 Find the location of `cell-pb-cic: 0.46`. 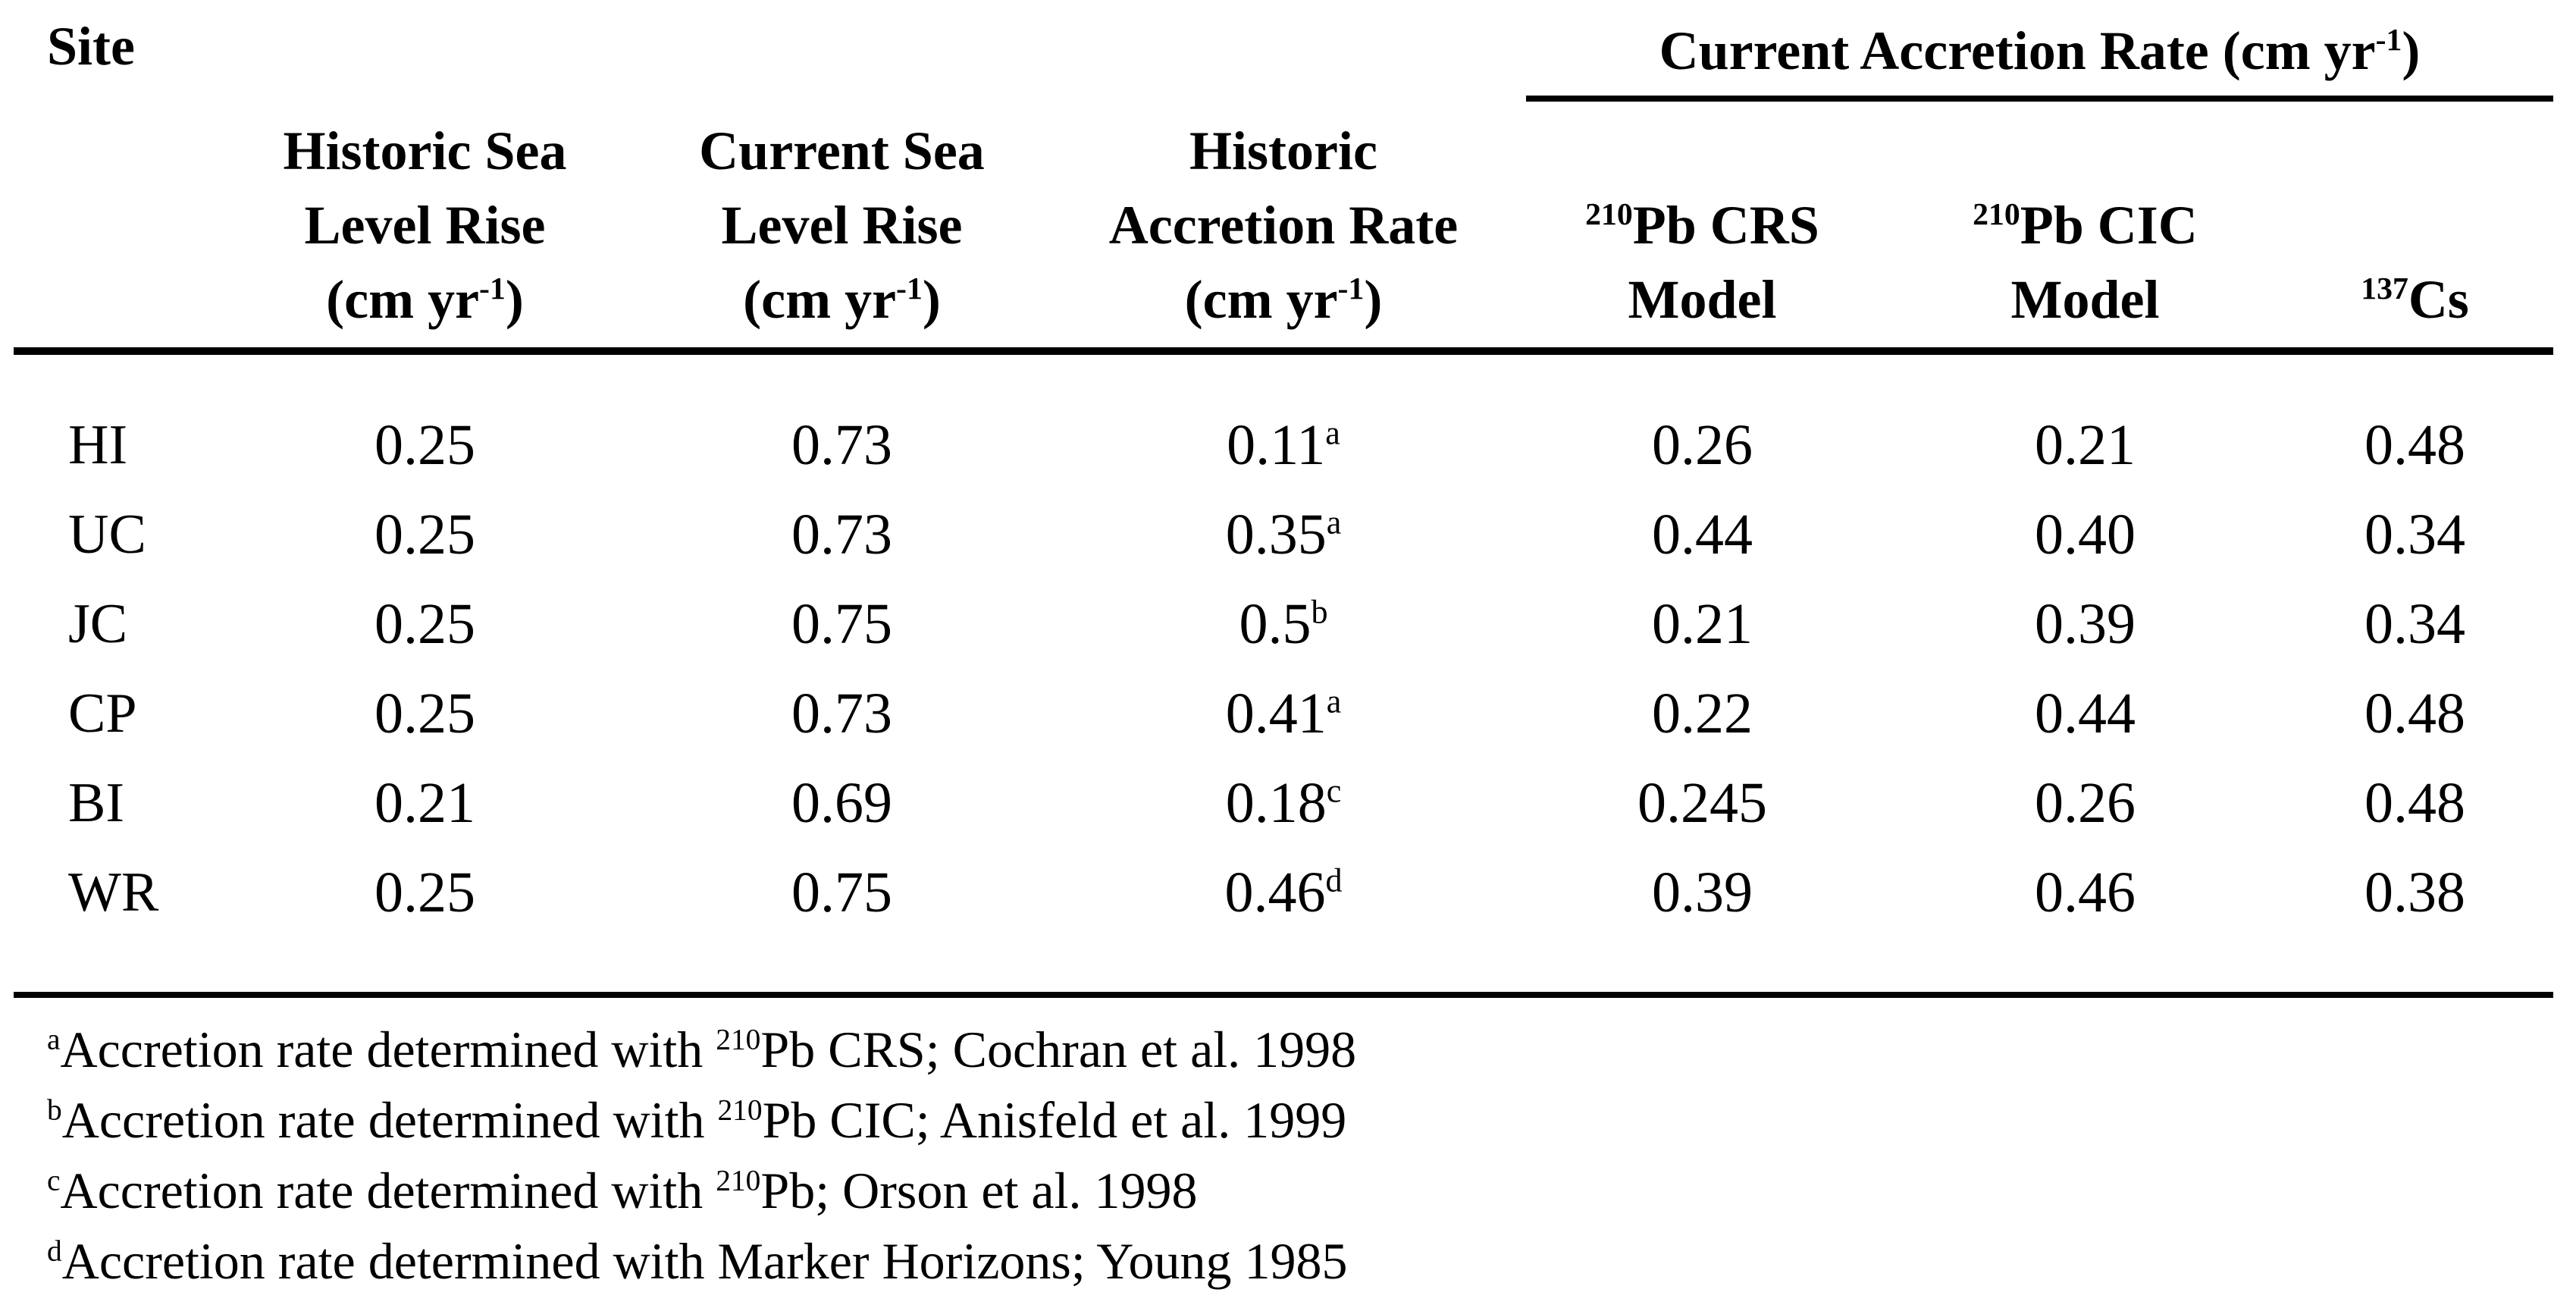

cell-pb-cic: 0.46 is located at coordinates (2085, 892).